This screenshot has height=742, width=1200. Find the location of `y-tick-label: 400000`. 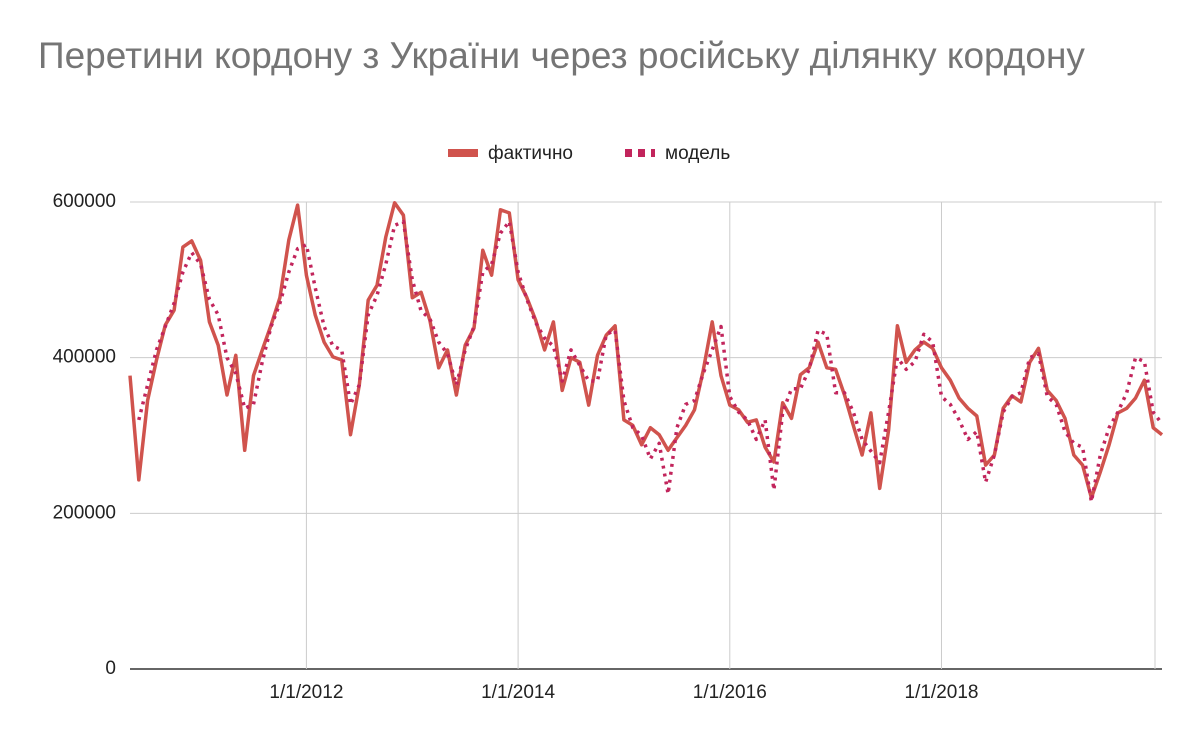

y-tick-label: 400000 is located at coordinates (84, 357).